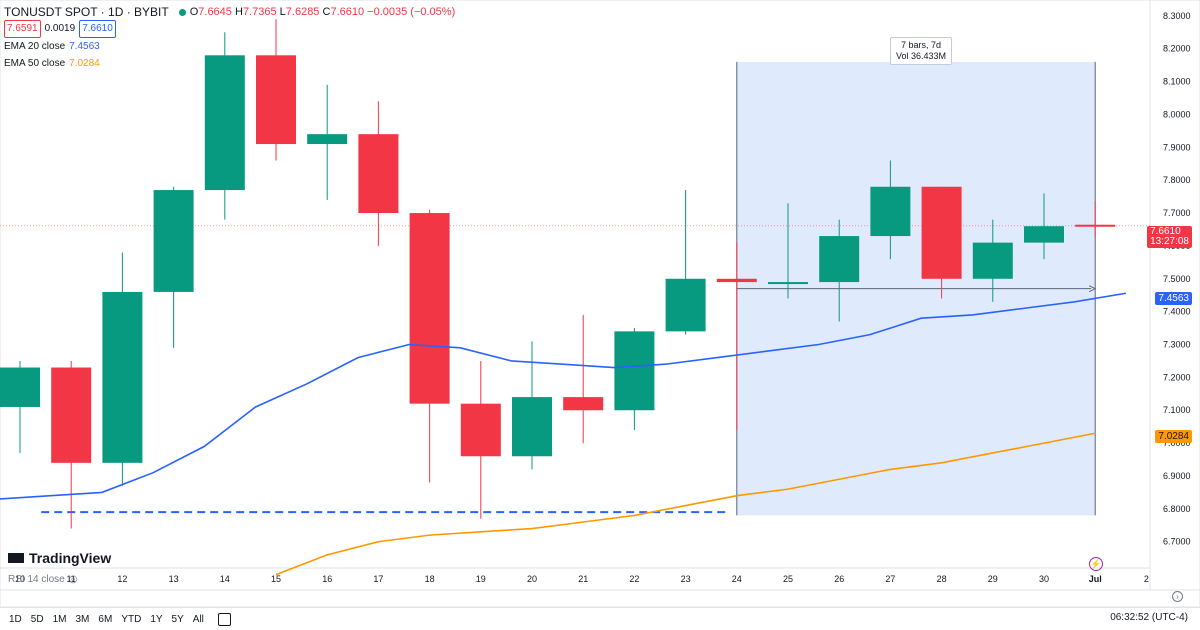 Image resolution: width=1200 pixels, height=630 pixels. Describe the element at coordinates (1149, 617) in the screenshot. I see `clock-readout: 06:32:52 (UTC-4)` at that location.